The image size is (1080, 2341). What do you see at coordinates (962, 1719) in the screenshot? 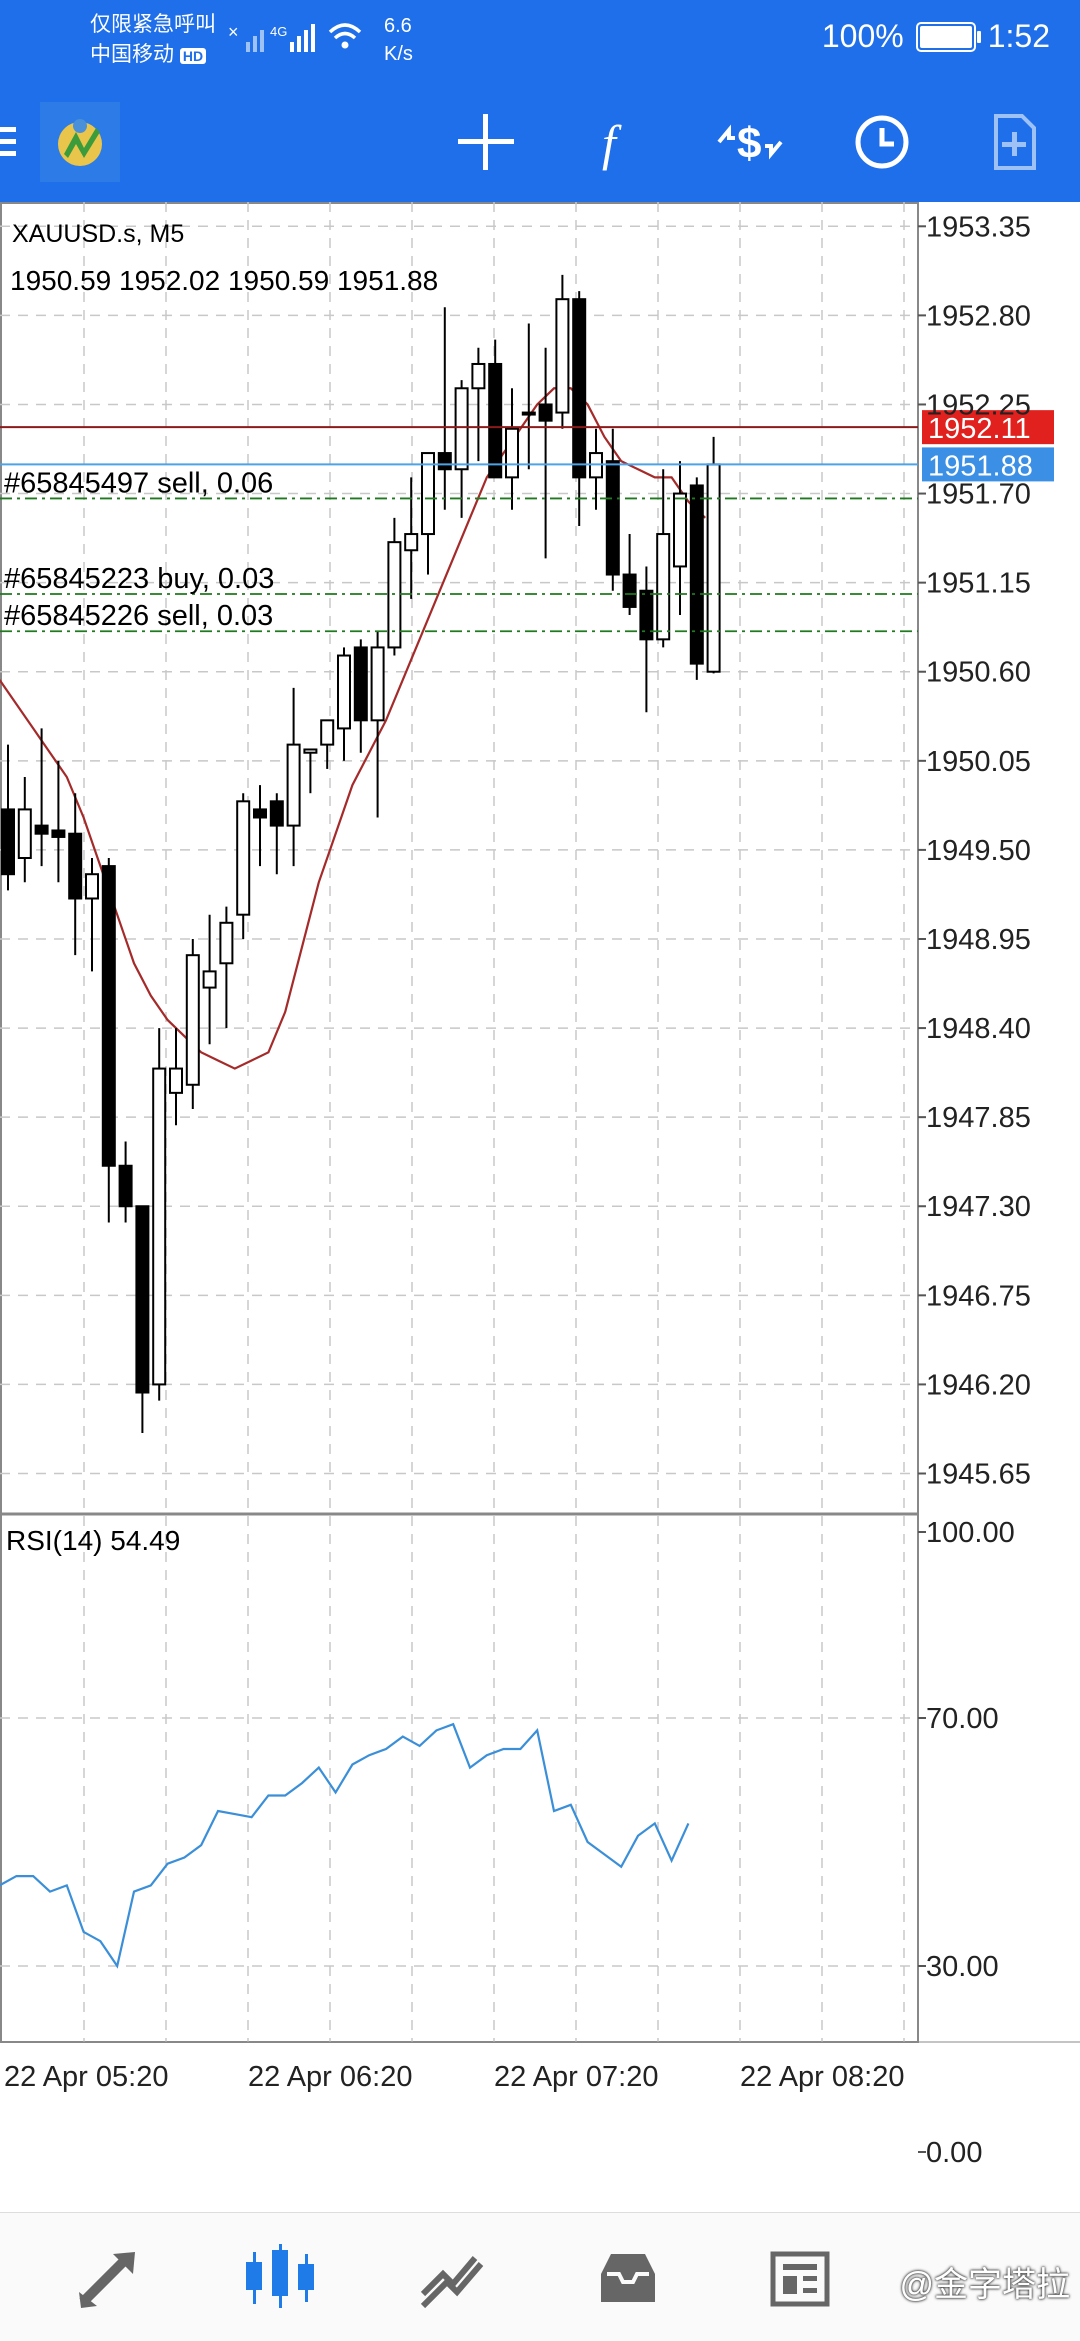
I see `rsi-tick-label: 70.00` at bounding box center [962, 1719].